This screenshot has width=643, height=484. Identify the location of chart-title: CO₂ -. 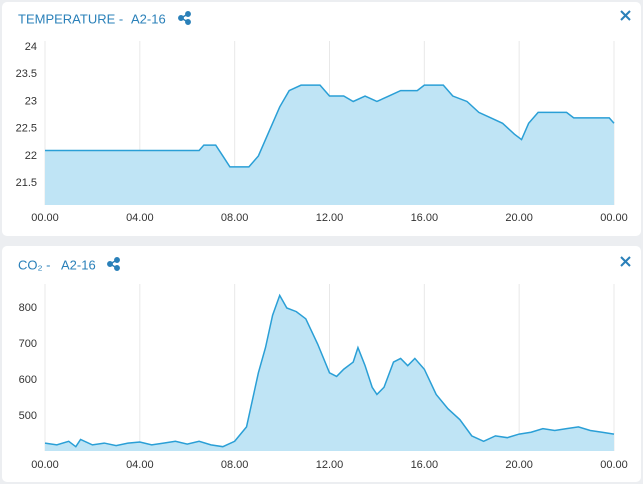
(34, 264).